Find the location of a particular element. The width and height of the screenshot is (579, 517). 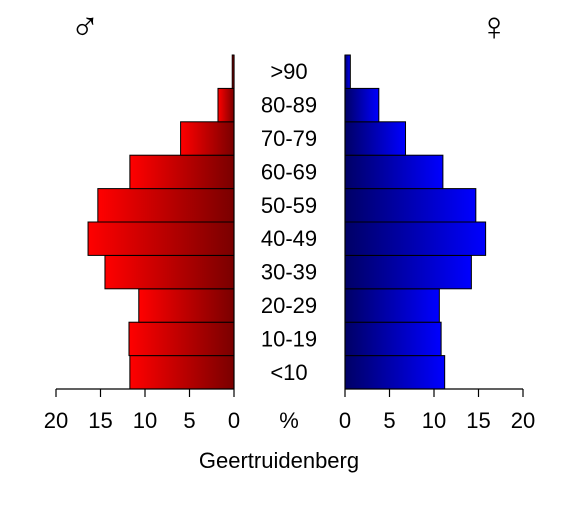

chart-title: Geertruidenberg is located at coordinates (279, 460).